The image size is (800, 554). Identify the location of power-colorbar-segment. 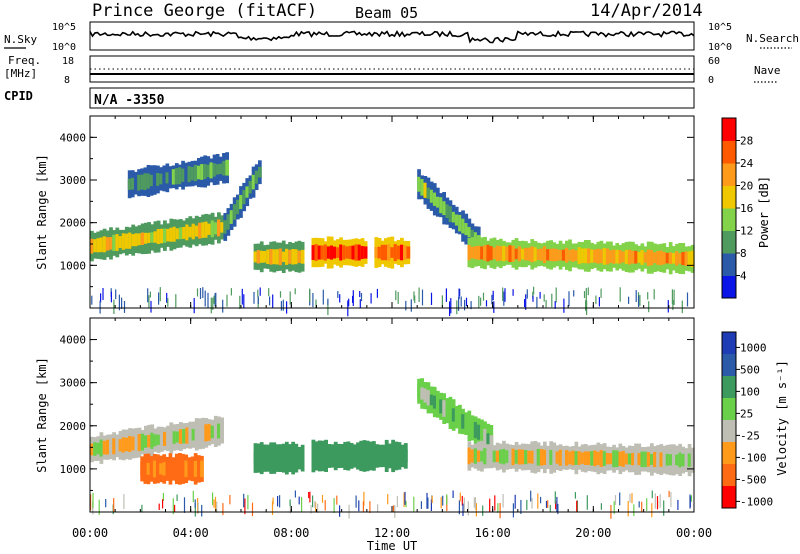
(729, 219).